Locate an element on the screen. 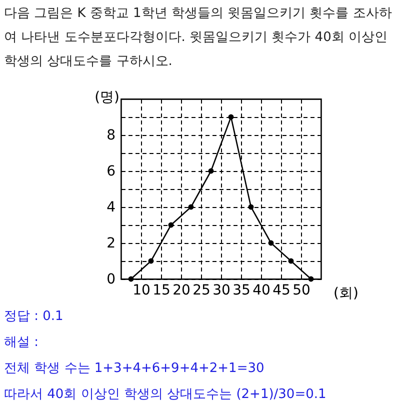 The image size is (400, 406). text: 전체 학생 수는 1+3+4+6+9+4+2+1=30 is located at coordinates (135, 369).